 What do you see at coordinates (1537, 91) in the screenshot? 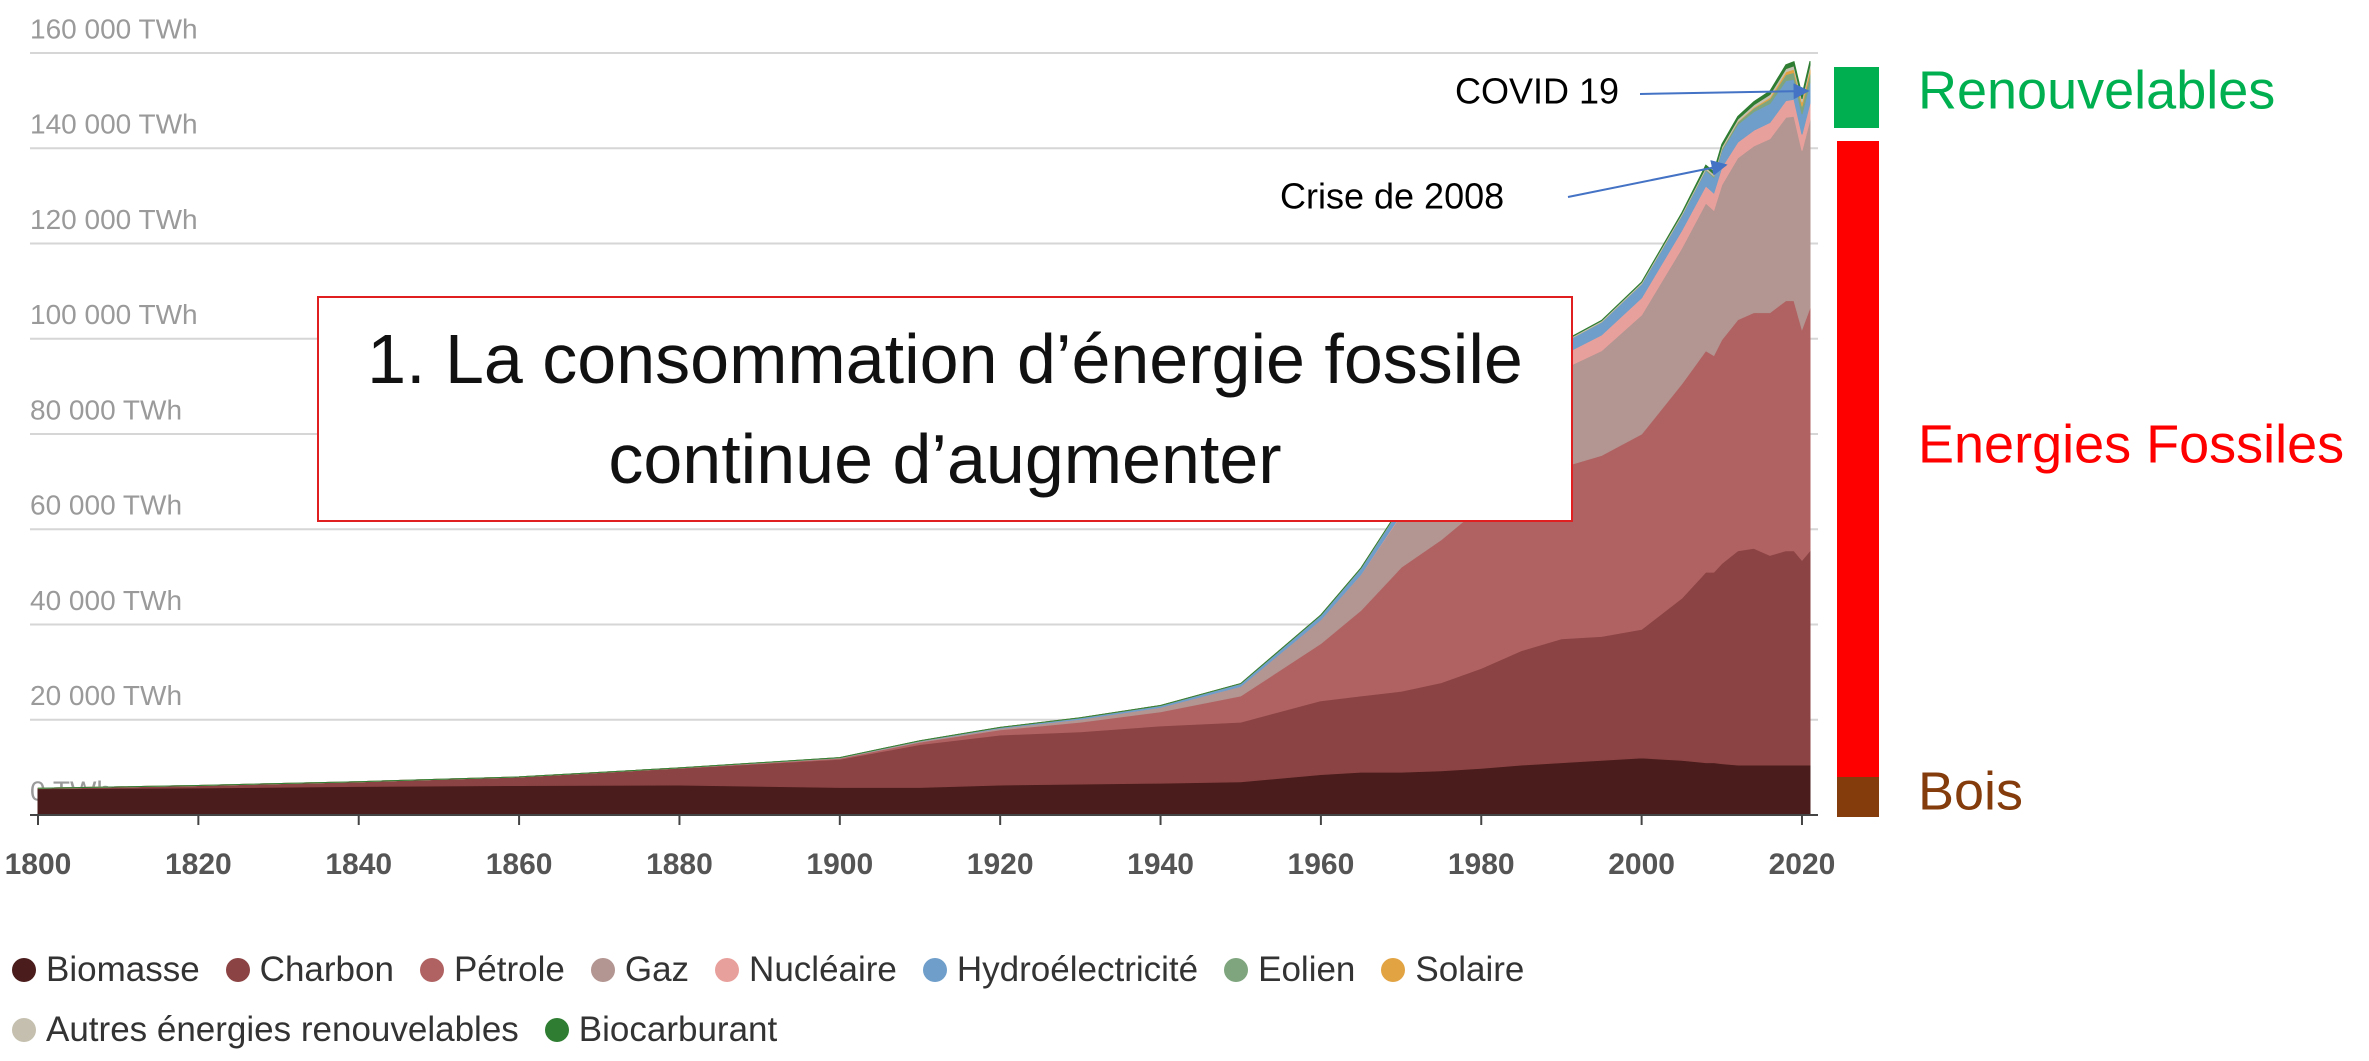
I see `annotation: COVID 19` at bounding box center [1537, 91].